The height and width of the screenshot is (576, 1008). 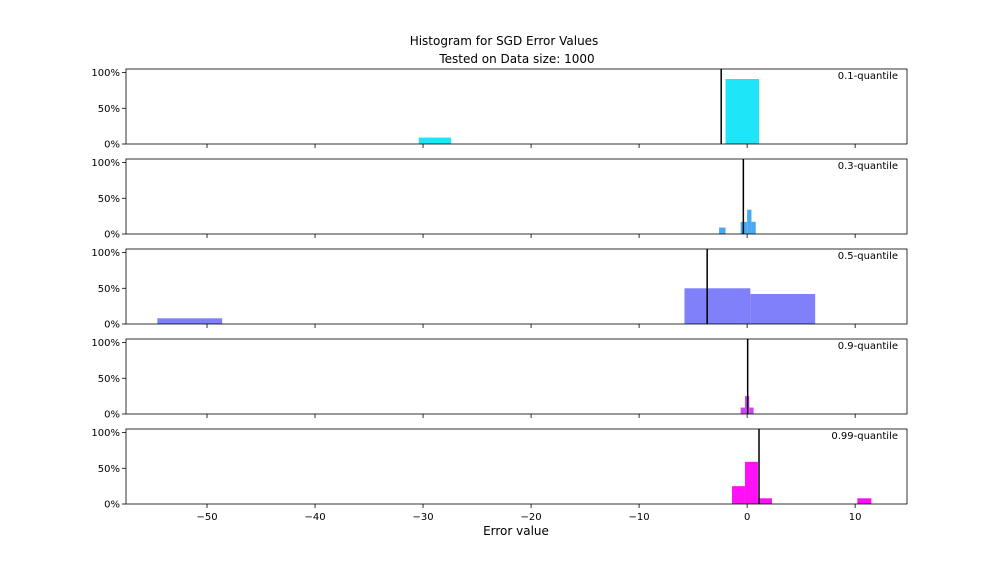 I want to click on panel-3: 0% 50% 100% 0.5-quantile, so click(x=499, y=289).